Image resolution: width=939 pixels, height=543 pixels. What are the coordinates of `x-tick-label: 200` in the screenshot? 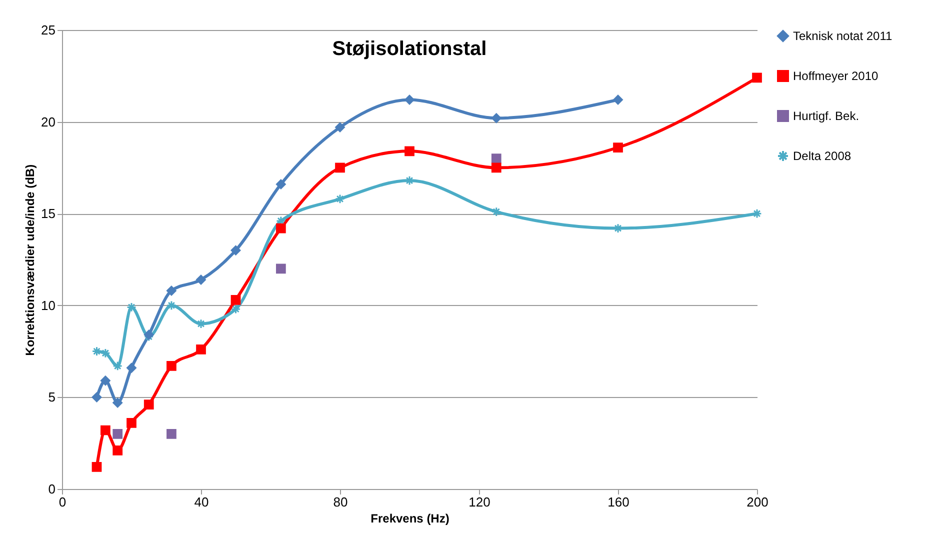 It's located at (757, 502).